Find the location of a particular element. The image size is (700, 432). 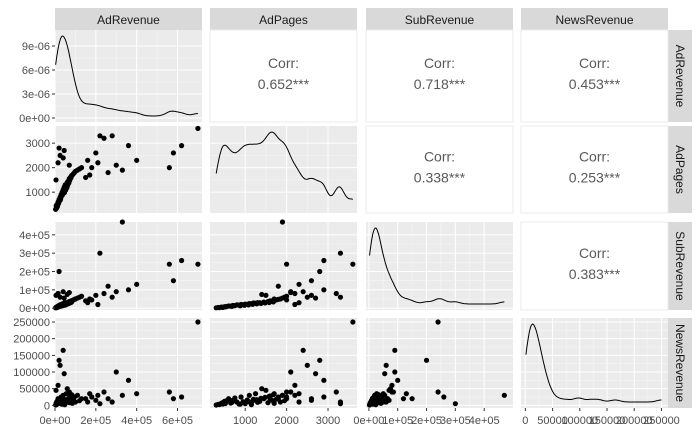

panel-adrevenue-adrevenue is located at coordinates (128, 76).